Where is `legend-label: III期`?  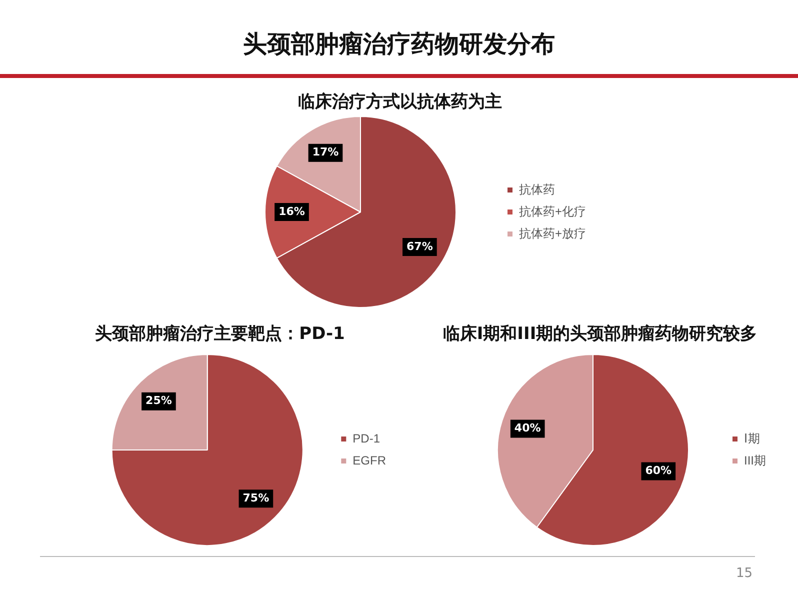
legend-label: III期 is located at coordinates (755, 460).